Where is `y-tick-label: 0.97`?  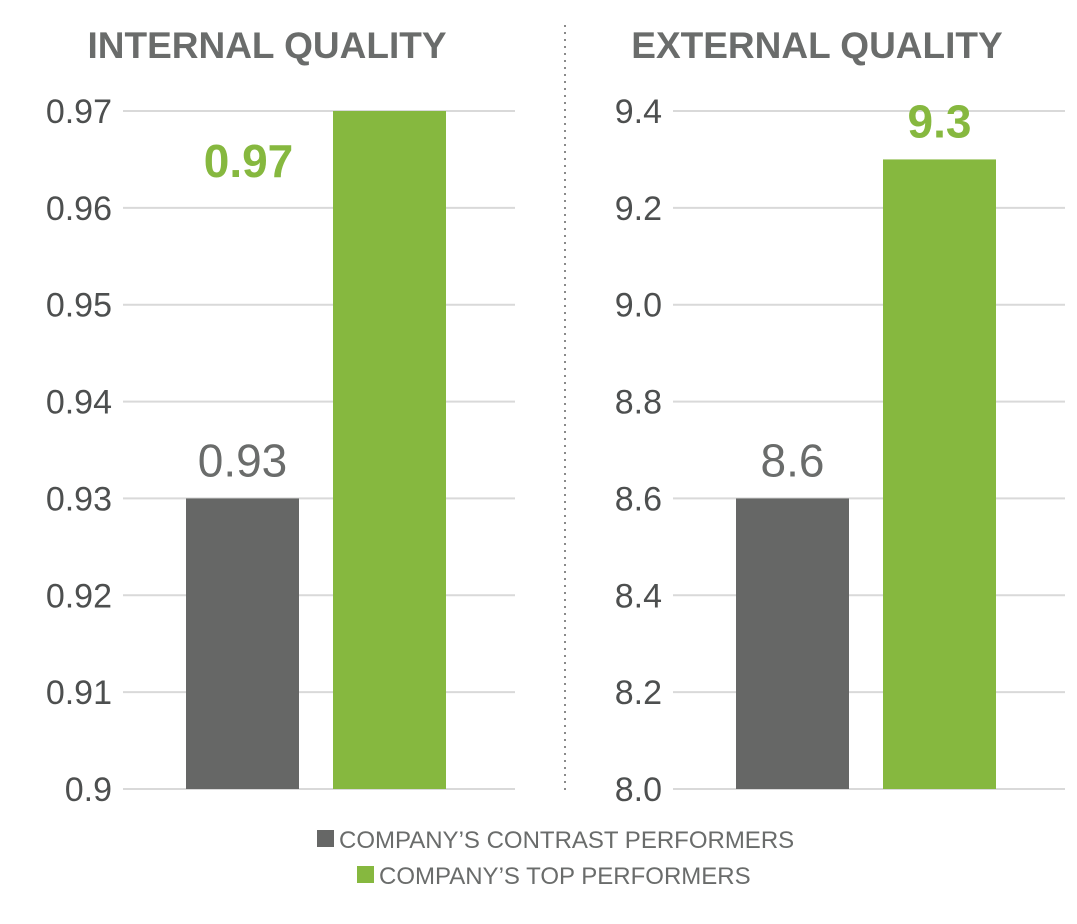 y-tick-label: 0.97 is located at coordinates (79, 112).